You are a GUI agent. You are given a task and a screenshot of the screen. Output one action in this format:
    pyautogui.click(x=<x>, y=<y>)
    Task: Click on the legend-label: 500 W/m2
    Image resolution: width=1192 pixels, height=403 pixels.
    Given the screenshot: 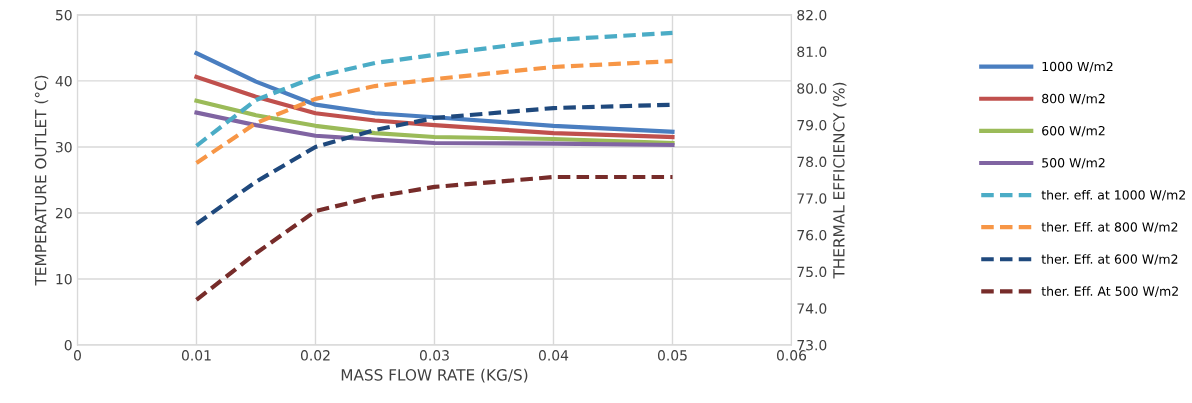 What is the action you would take?
    pyautogui.click(x=1073, y=163)
    